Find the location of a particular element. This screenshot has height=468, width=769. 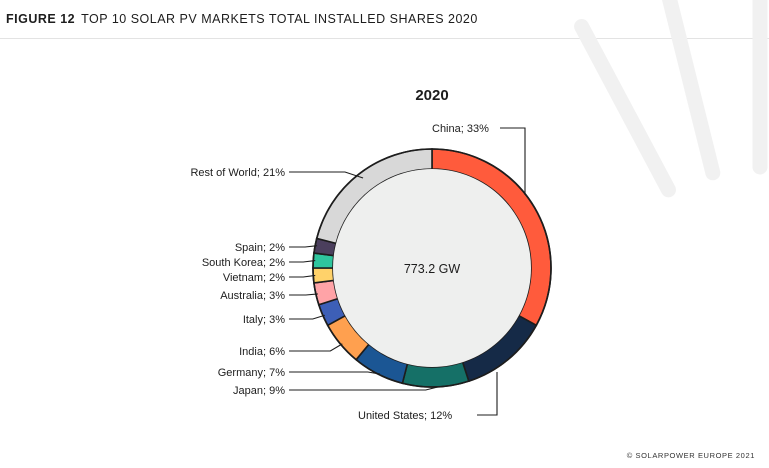

leader-line-italy is located at coordinates (307, 317).